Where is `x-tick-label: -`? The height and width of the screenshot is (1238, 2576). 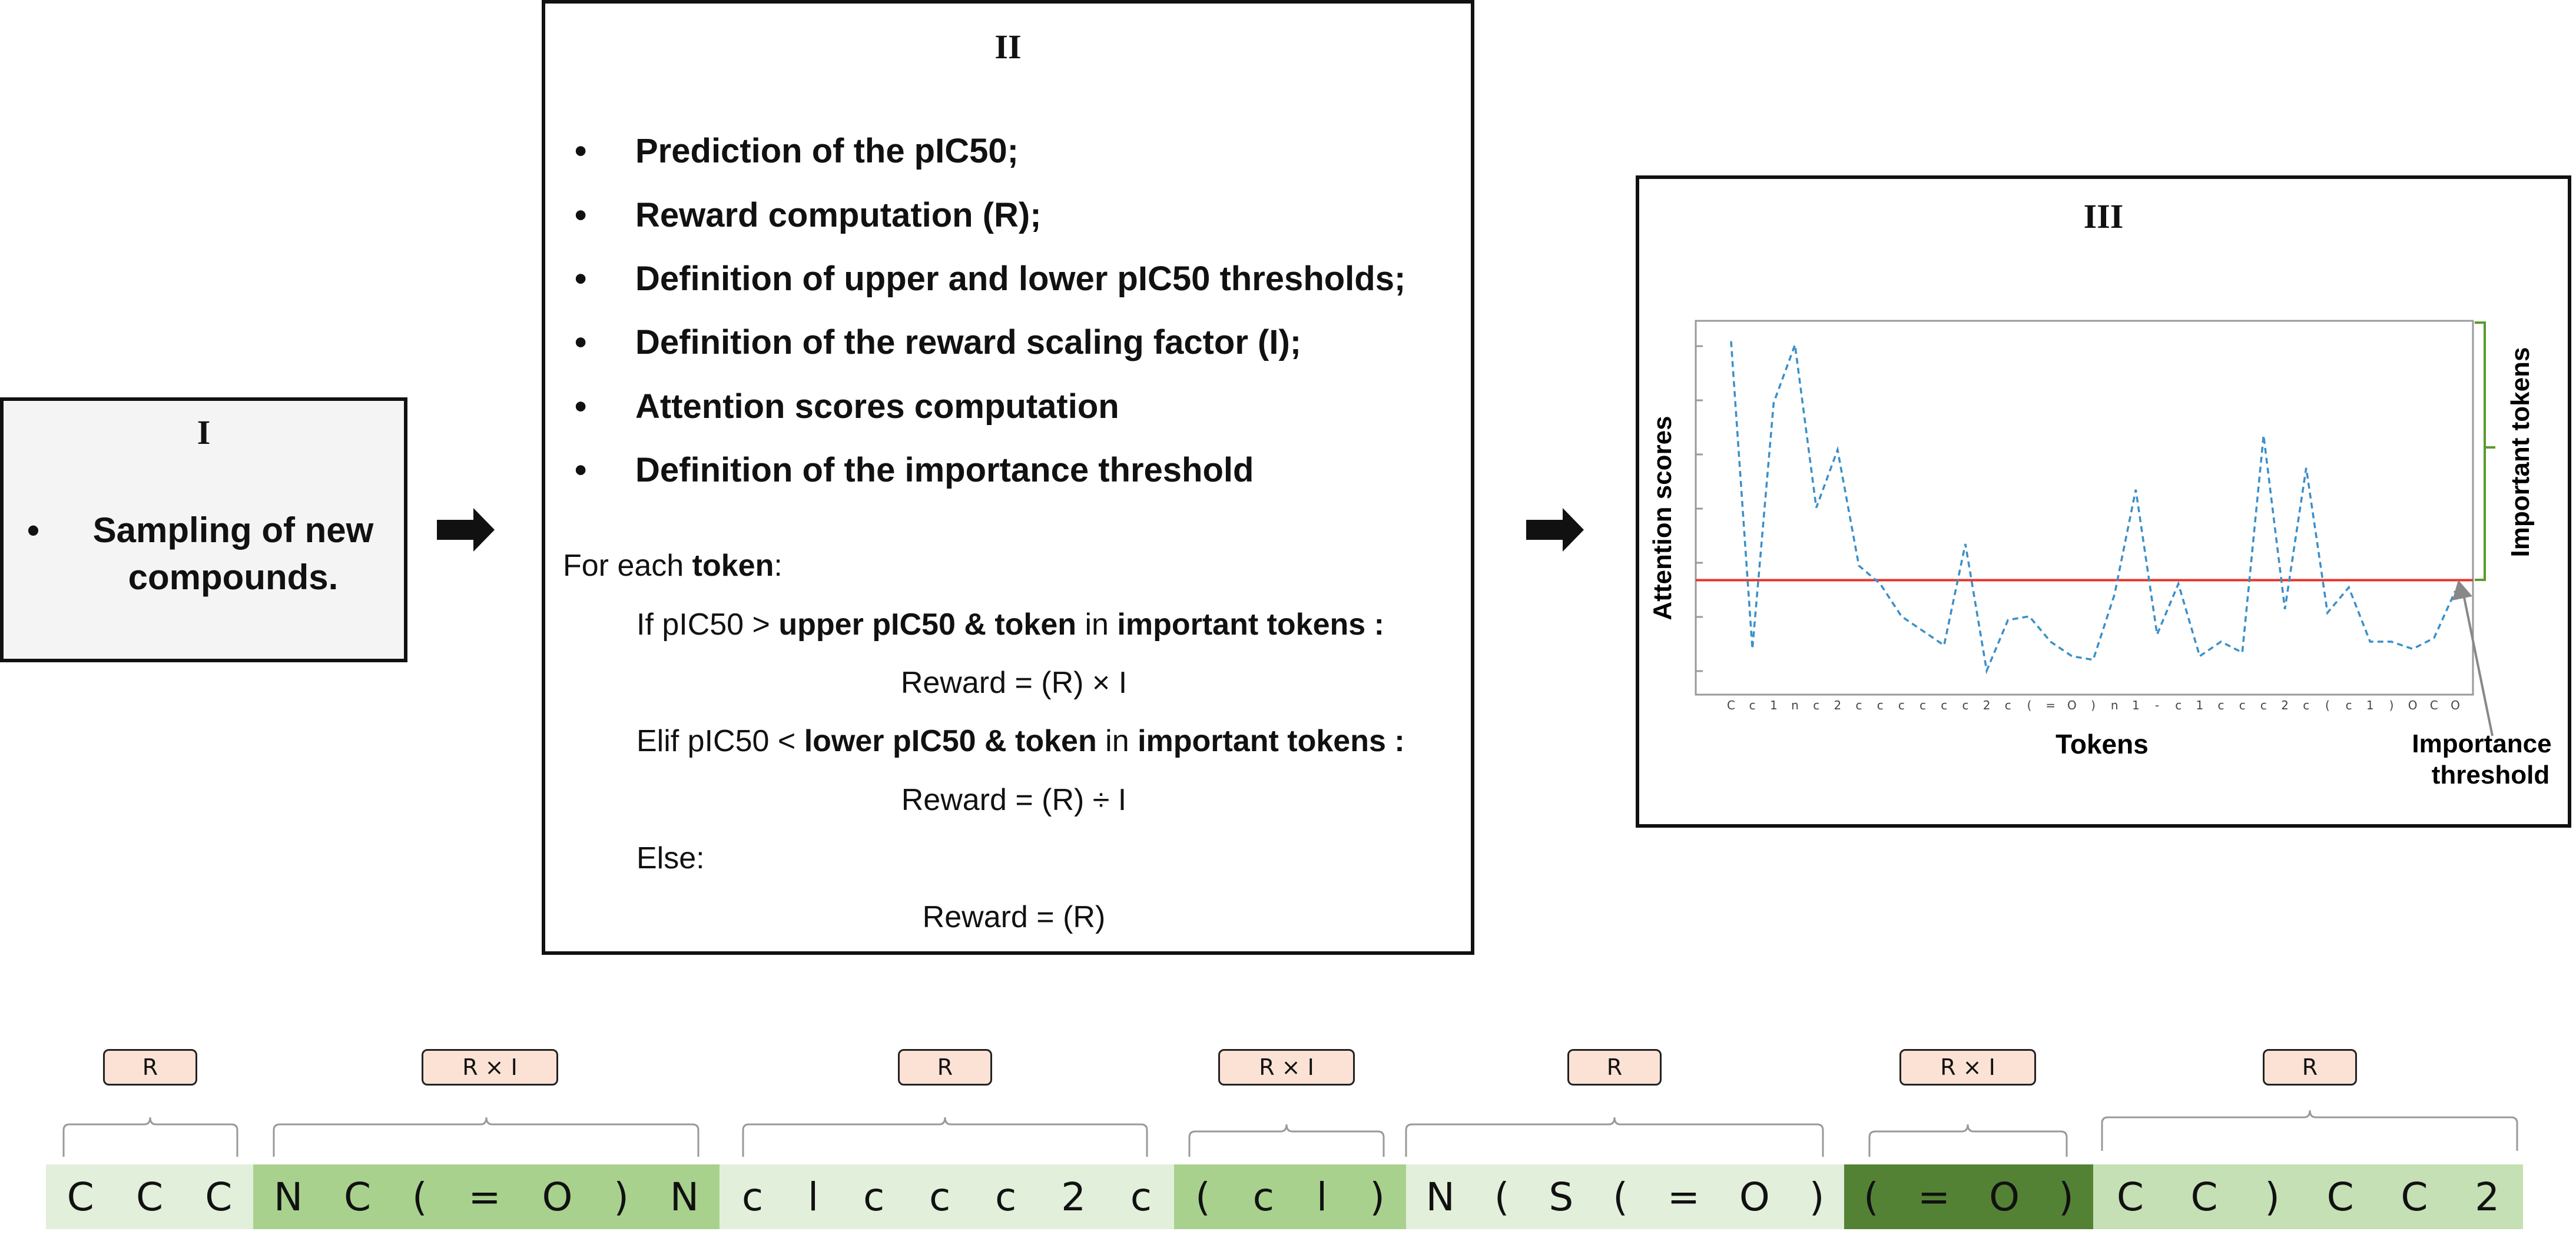 x-tick-label: - is located at coordinates (2157, 705).